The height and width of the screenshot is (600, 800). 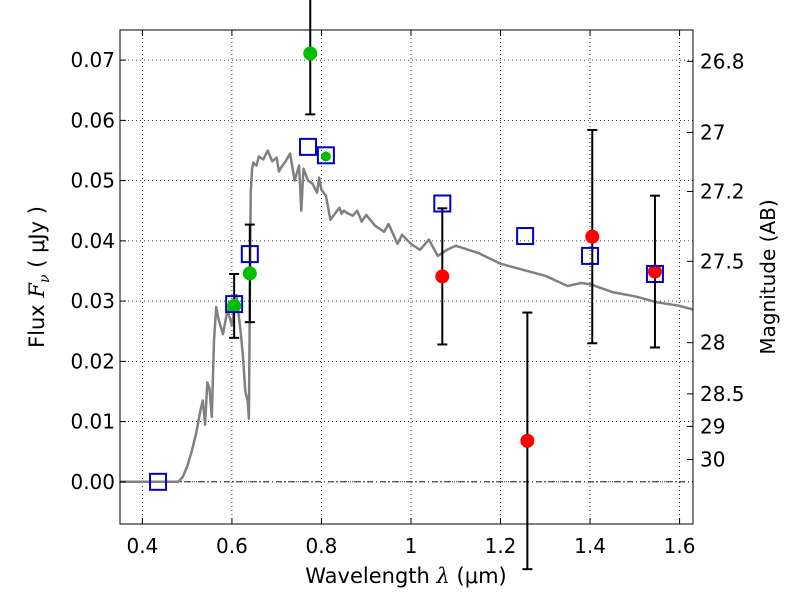 What do you see at coordinates (322, 546) in the screenshot?
I see `x-tick-label: 0.8` at bounding box center [322, 546].